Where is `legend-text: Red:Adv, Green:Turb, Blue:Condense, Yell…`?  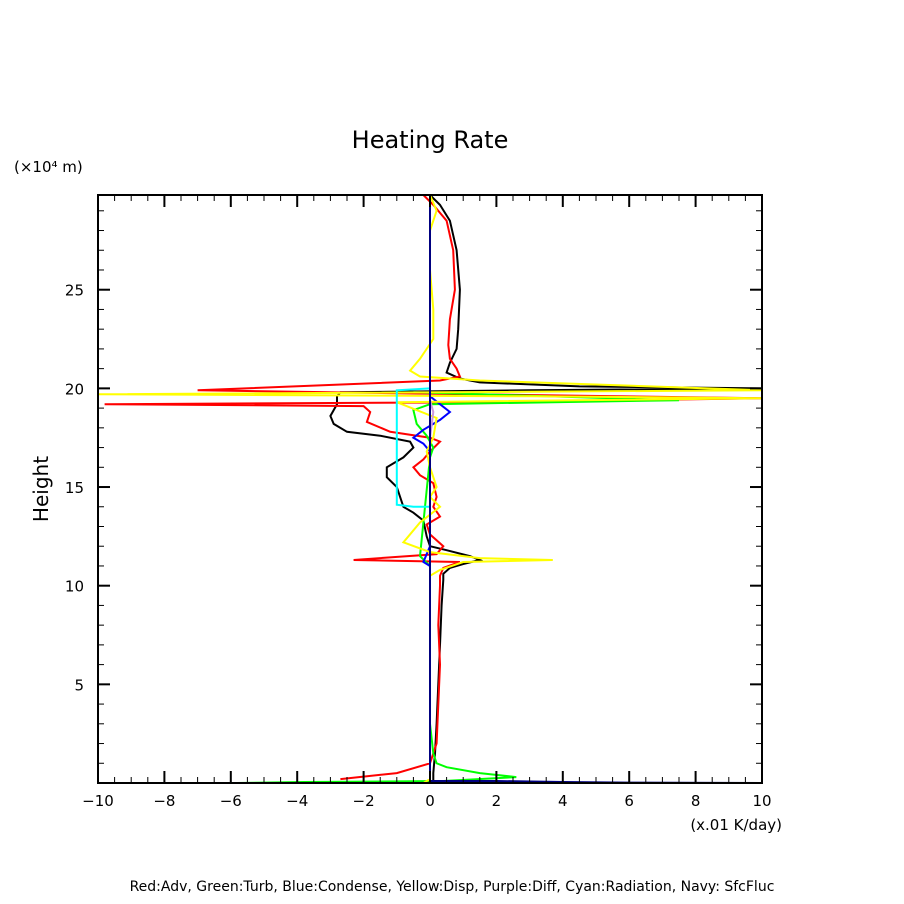
legend-text: Red:Adv, Green:Turb, Blue:Condense, Yell… is located at coordinates (452, 887).